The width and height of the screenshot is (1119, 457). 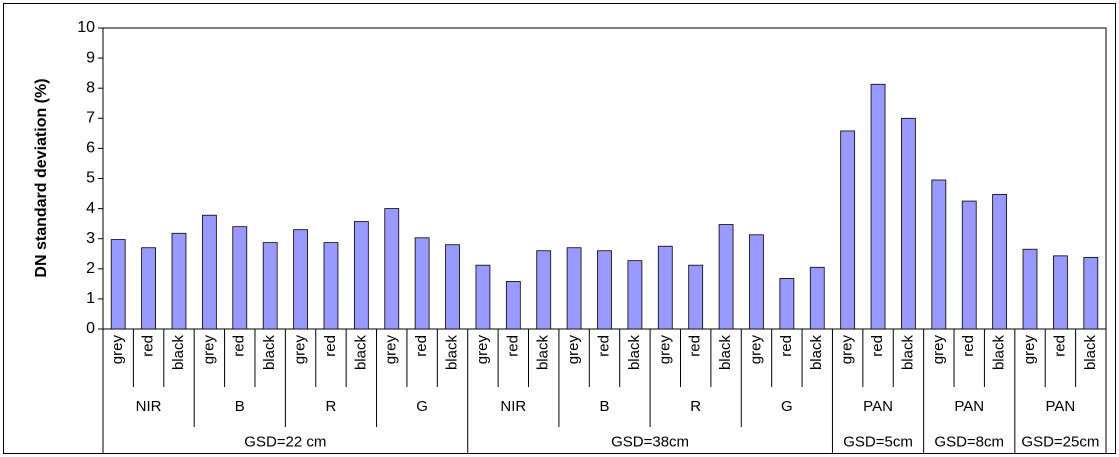 What do you see at coordinates (90, 298) in the screenshot?
I see `y-tick-label: 1` at bounding box center [90, 298].